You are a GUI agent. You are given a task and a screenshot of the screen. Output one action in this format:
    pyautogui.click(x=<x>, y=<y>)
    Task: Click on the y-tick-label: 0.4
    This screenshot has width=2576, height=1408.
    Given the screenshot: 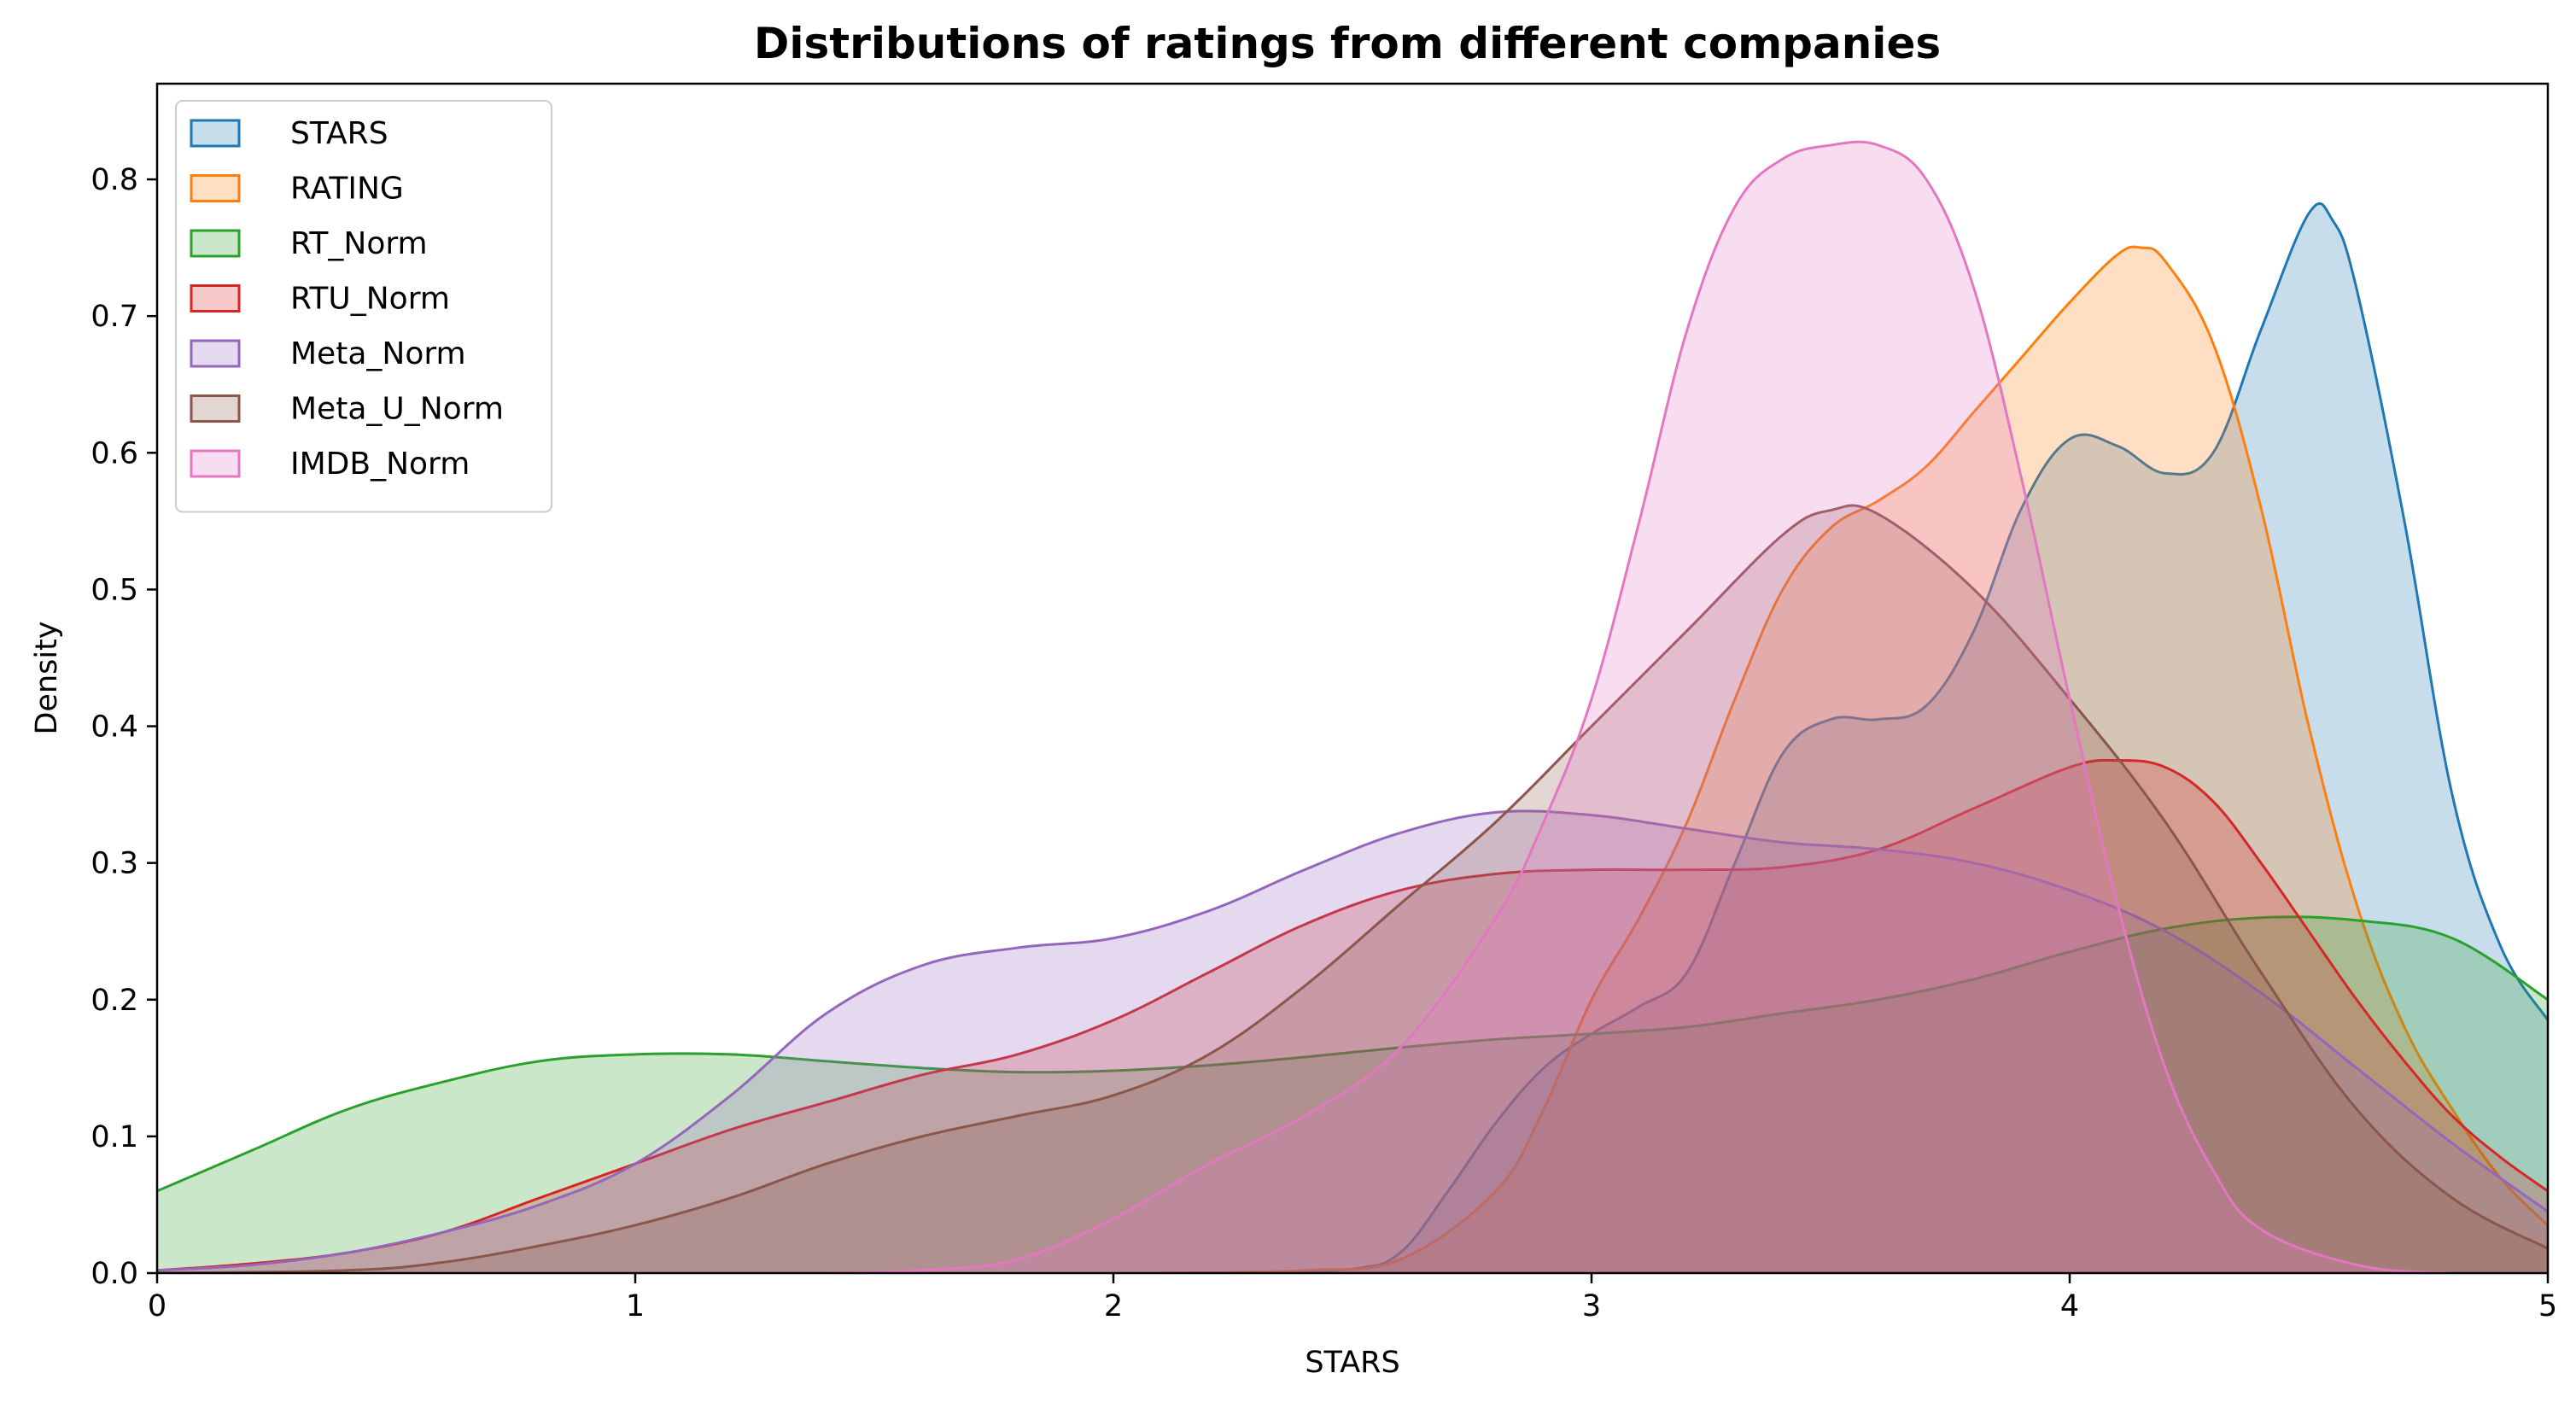 What is the action you would take?
    pyautogui.click(x=115, y=727)
    